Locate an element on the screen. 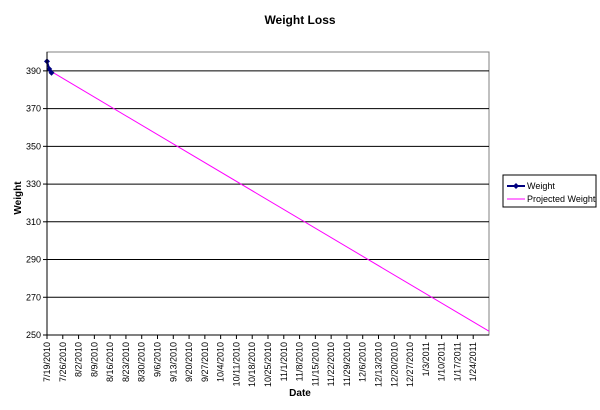 This screenshot has width=600, height=410. y-tick-label: 250 is located at coordinates (33, 335).